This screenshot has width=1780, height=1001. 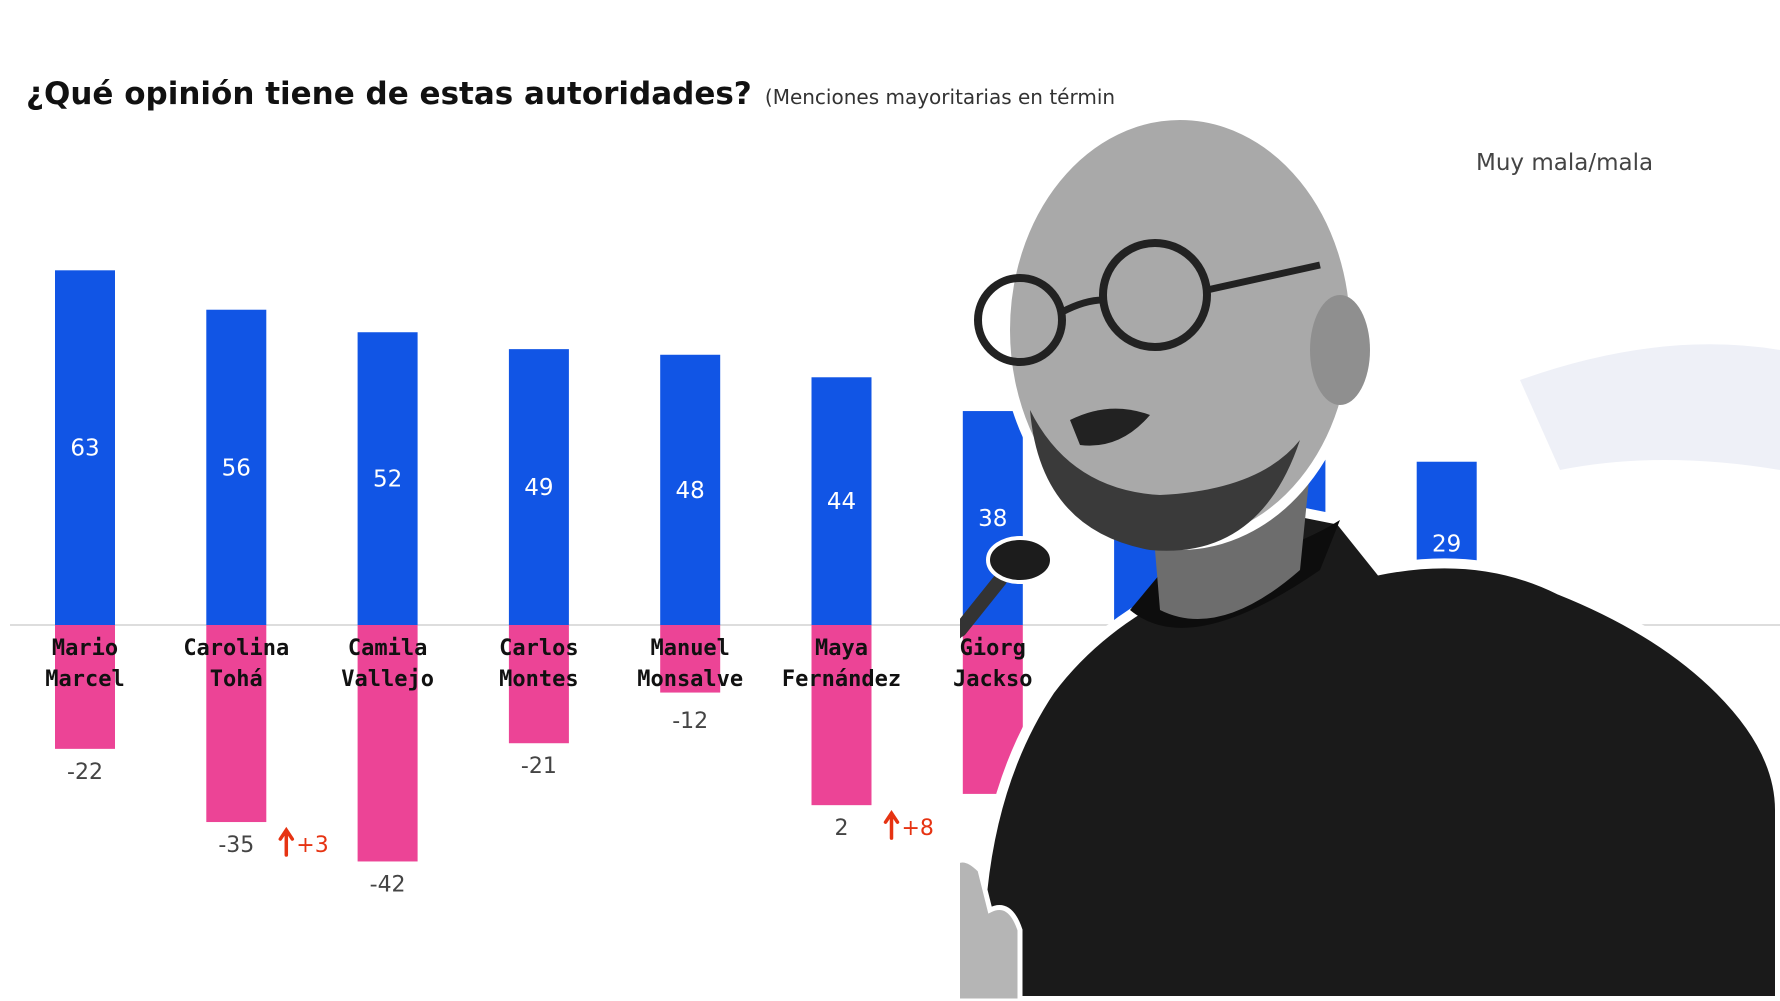 What do you see at coordinates (236, 845) in the screenshot?
I see `negative-value-label: -35` at bounding box center [236, 845].